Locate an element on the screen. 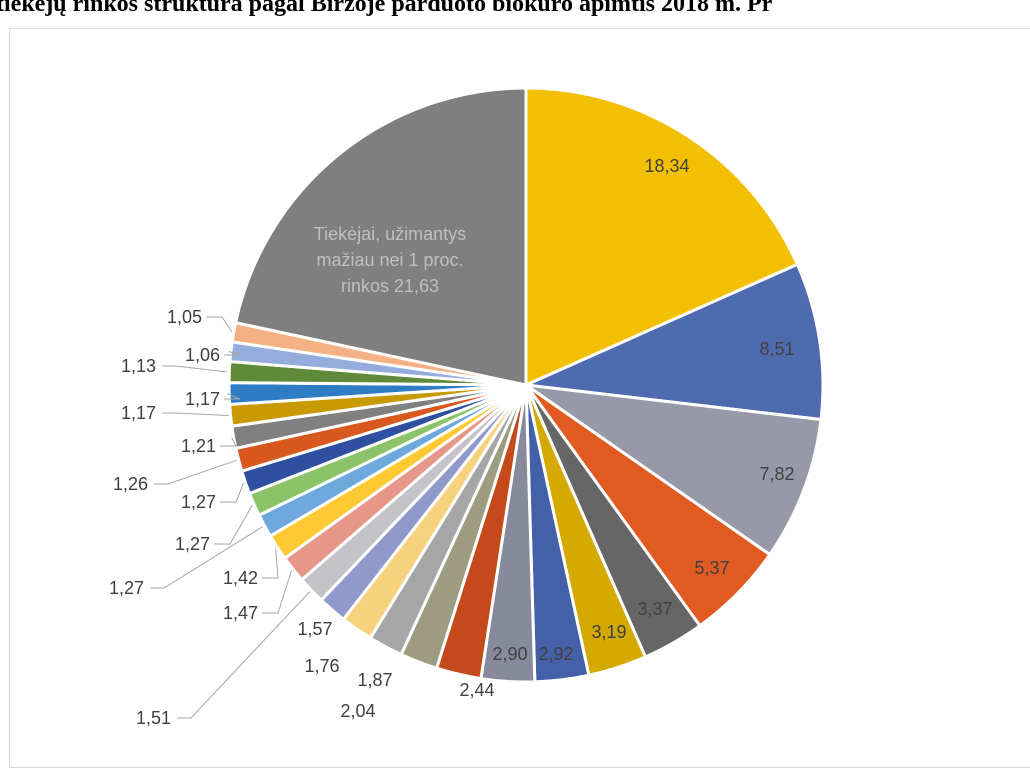 The width and height of the screenshot is (1030, 768). slice-data-label: 1,57 is located at coordinates (314, 629).